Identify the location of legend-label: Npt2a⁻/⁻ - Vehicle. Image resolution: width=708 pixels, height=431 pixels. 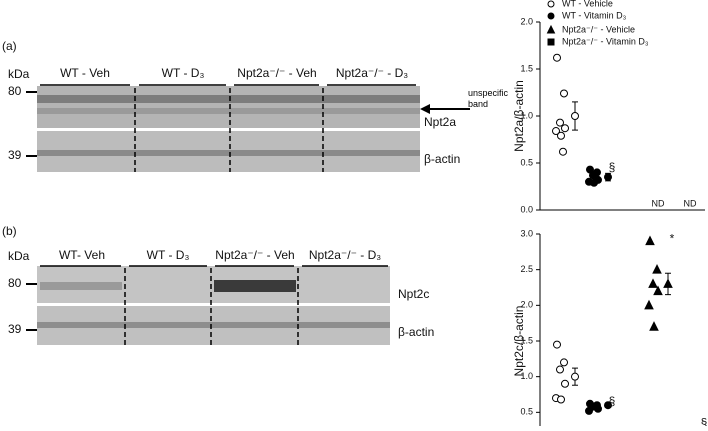
(598, 29).